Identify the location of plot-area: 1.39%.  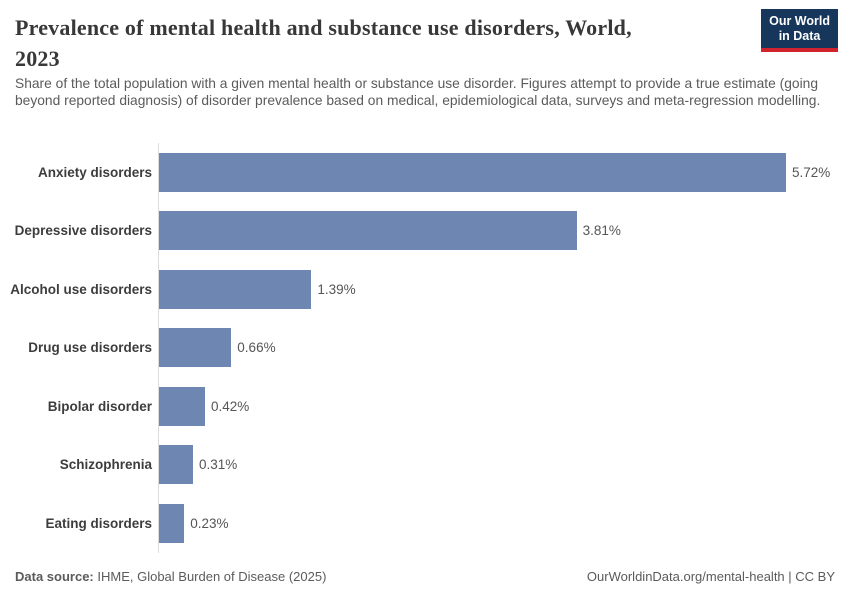
(504, 289).